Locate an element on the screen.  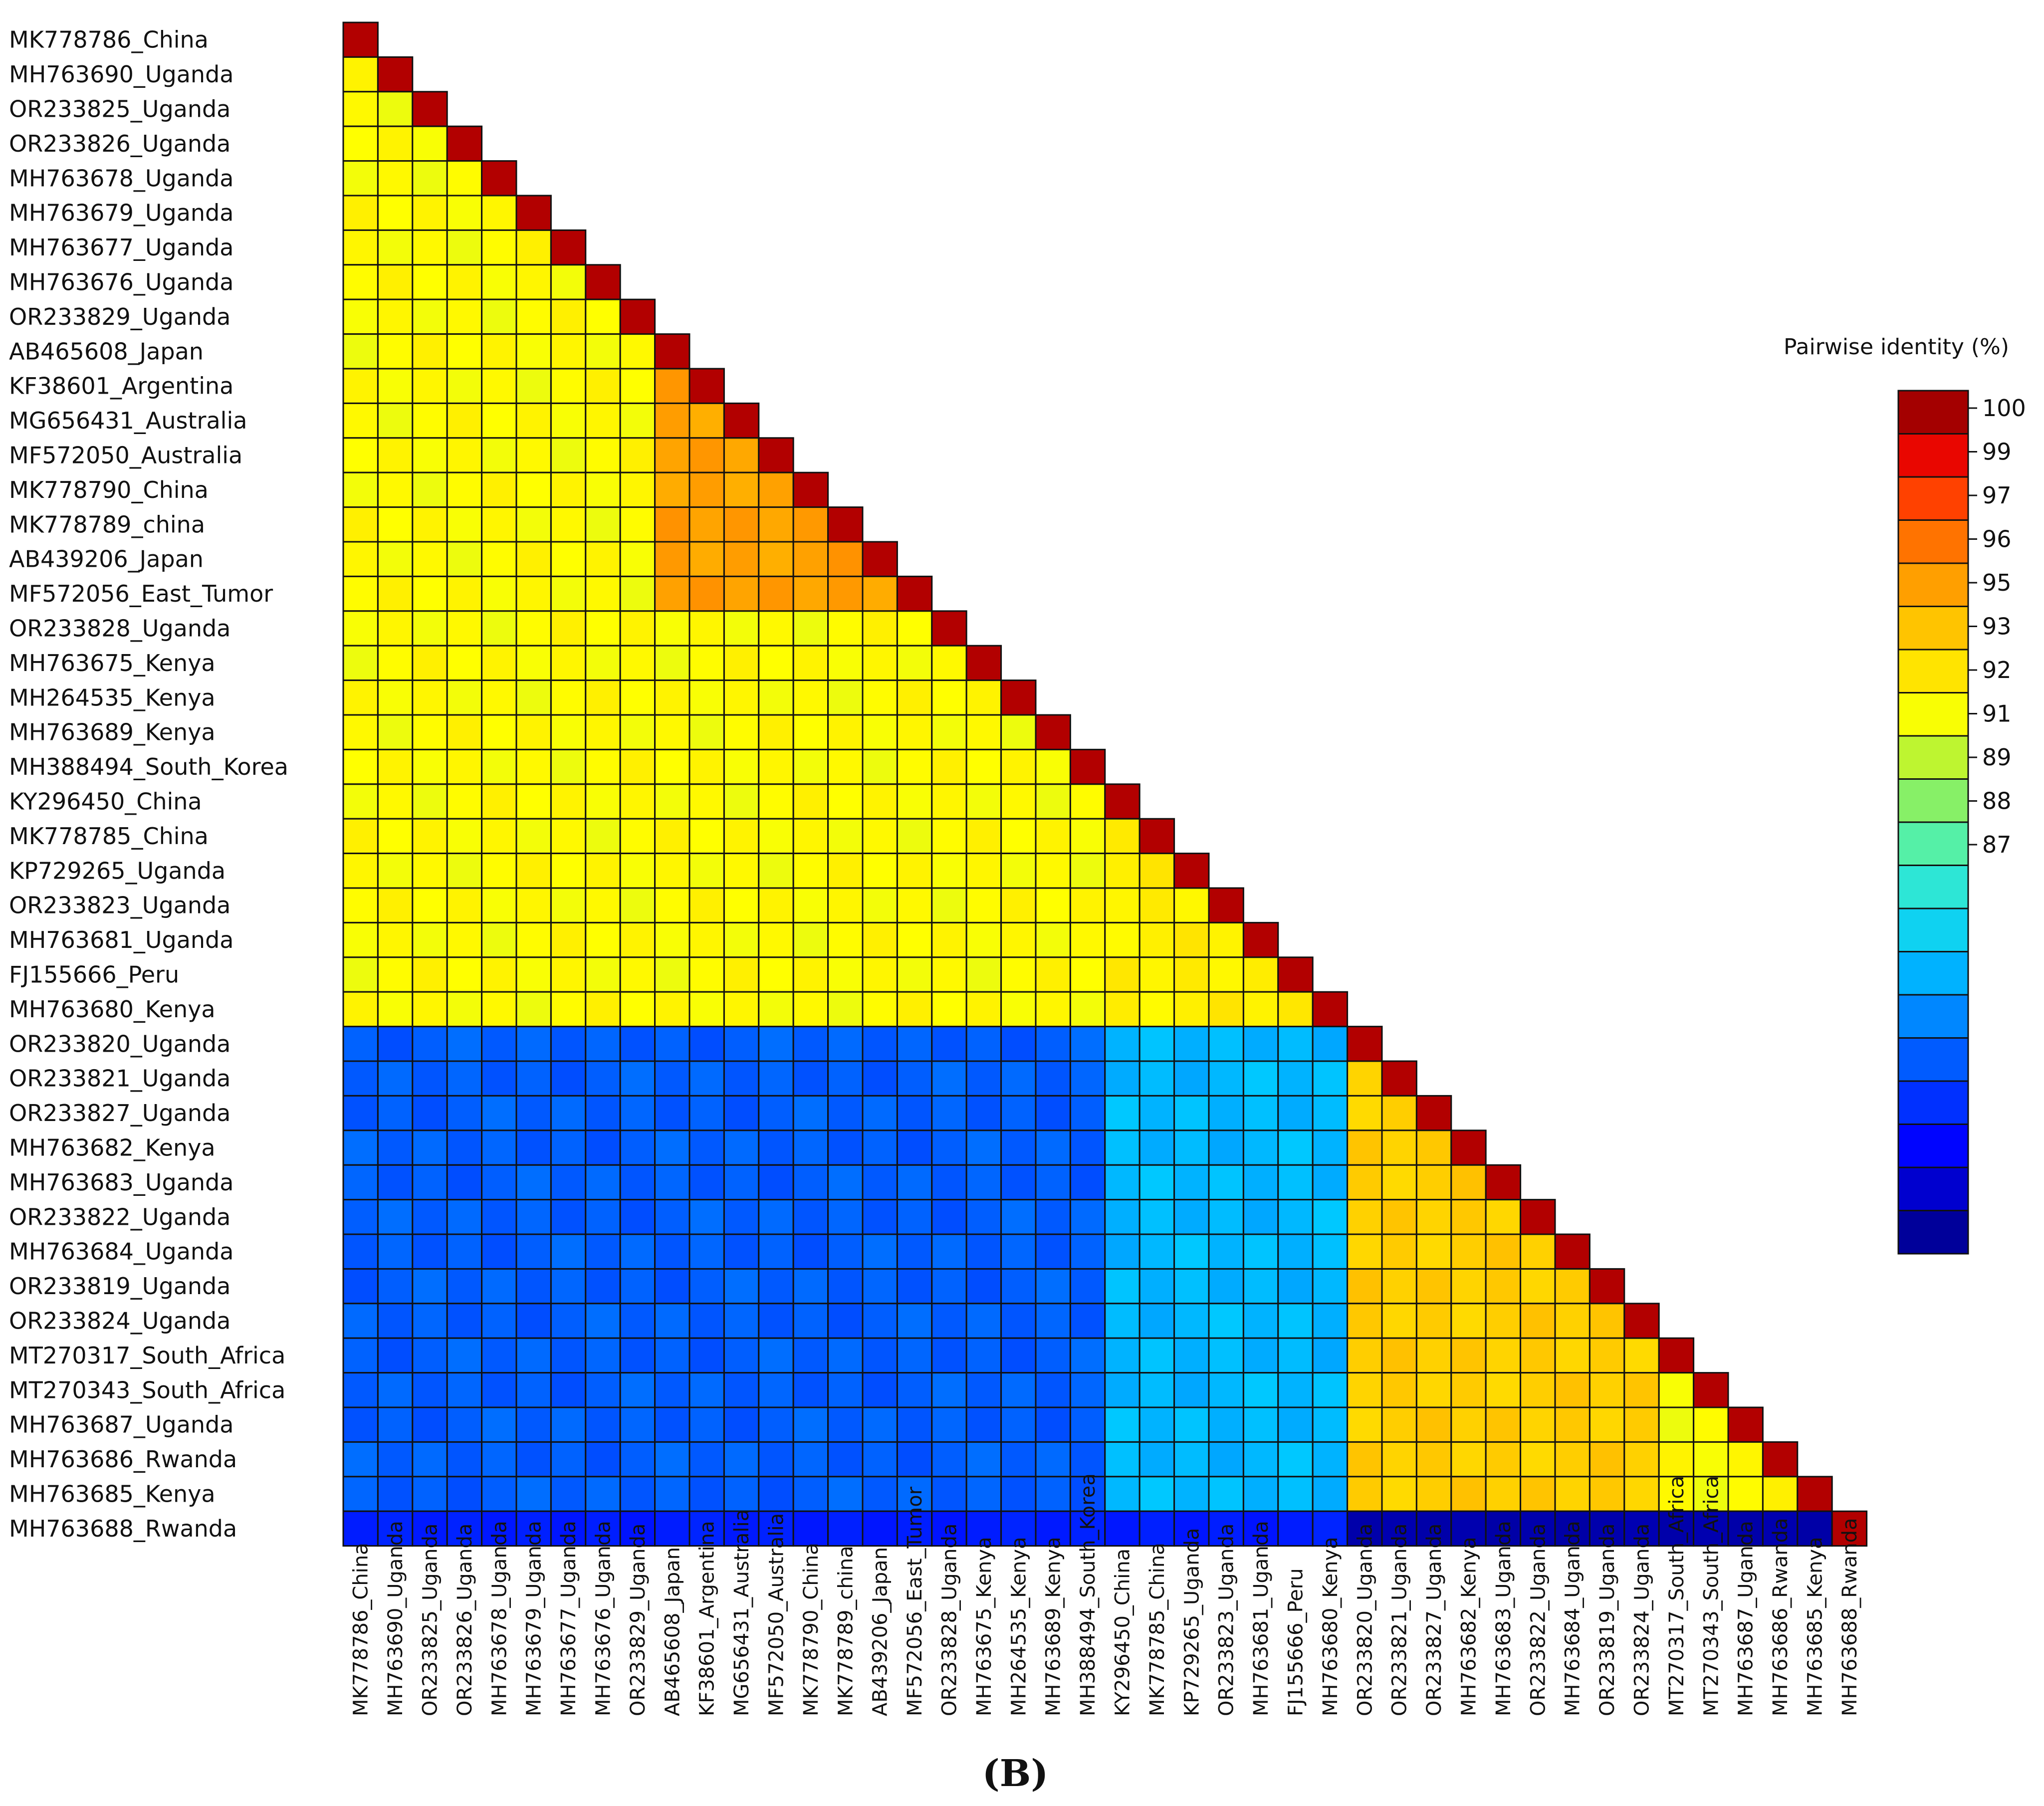
row-label: MH264535_Kenya is located at coordinates (112, 697).